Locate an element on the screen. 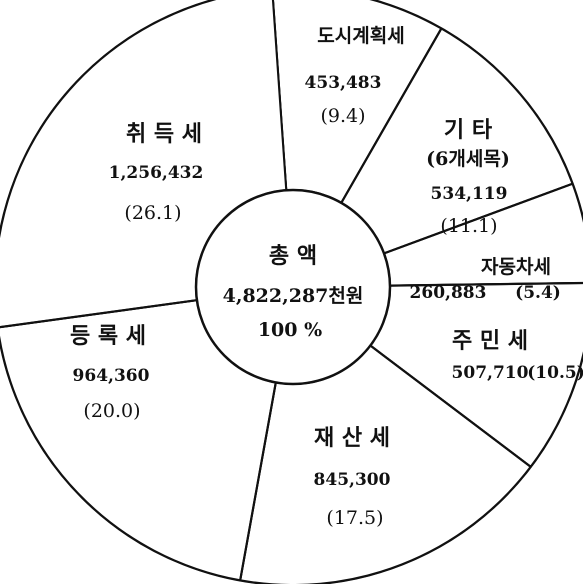 The image size is (583, 584). center-total-value: 4,822,287천원 is located at coordinates (293, 296).